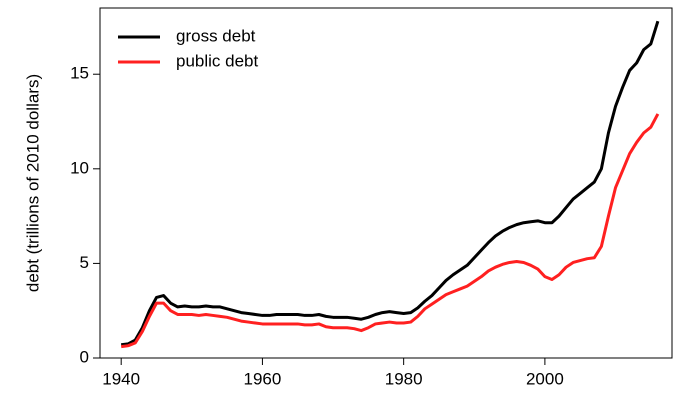  I want to click on y-tick-label: 5, so click(84, 262).